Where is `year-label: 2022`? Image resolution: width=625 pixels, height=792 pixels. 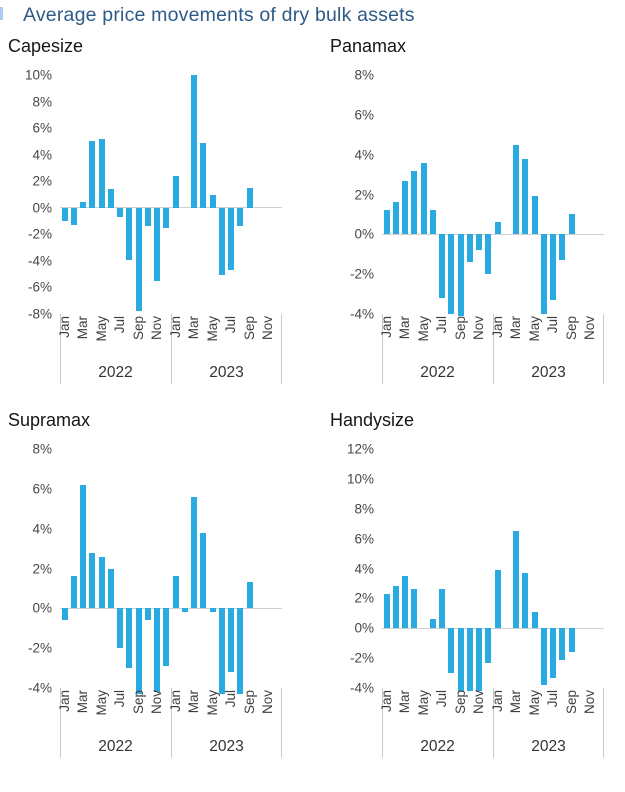 year-label: 2022 is located at coordinates (115, 372).